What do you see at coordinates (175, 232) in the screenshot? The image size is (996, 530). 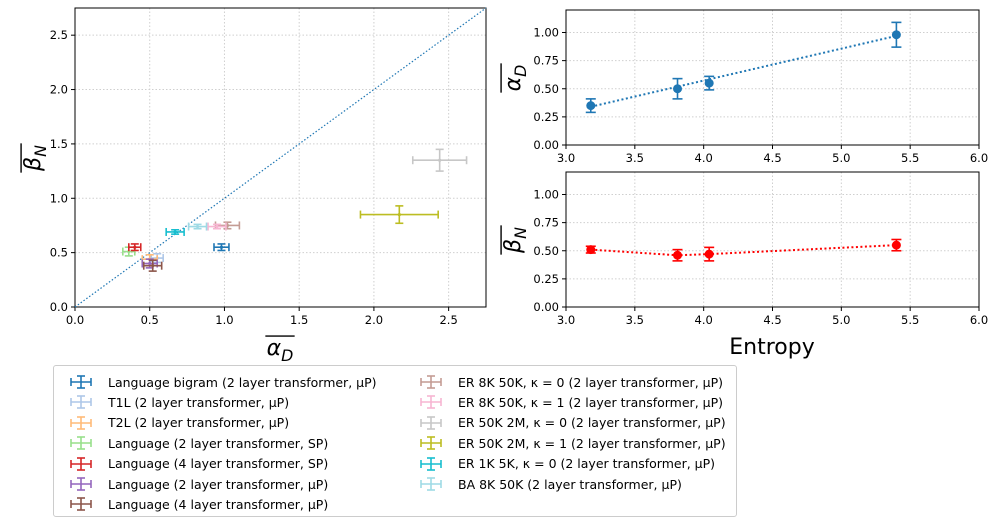 I see `main-point-11-marker` at bounding box center [175, 232].